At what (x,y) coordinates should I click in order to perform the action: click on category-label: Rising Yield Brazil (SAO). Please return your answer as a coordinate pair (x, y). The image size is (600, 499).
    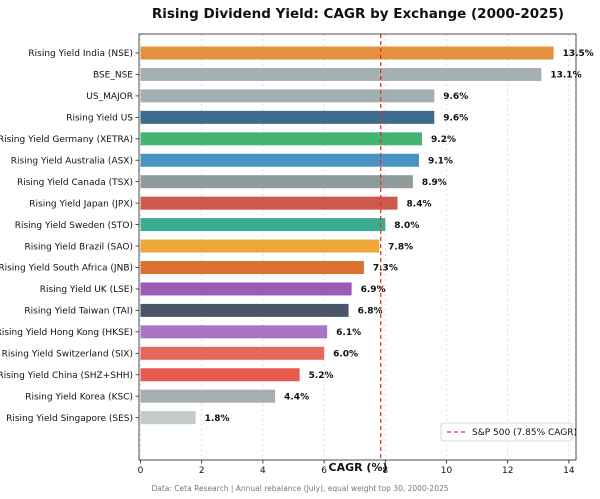
    Looking at the image, I should click on (79, 247).